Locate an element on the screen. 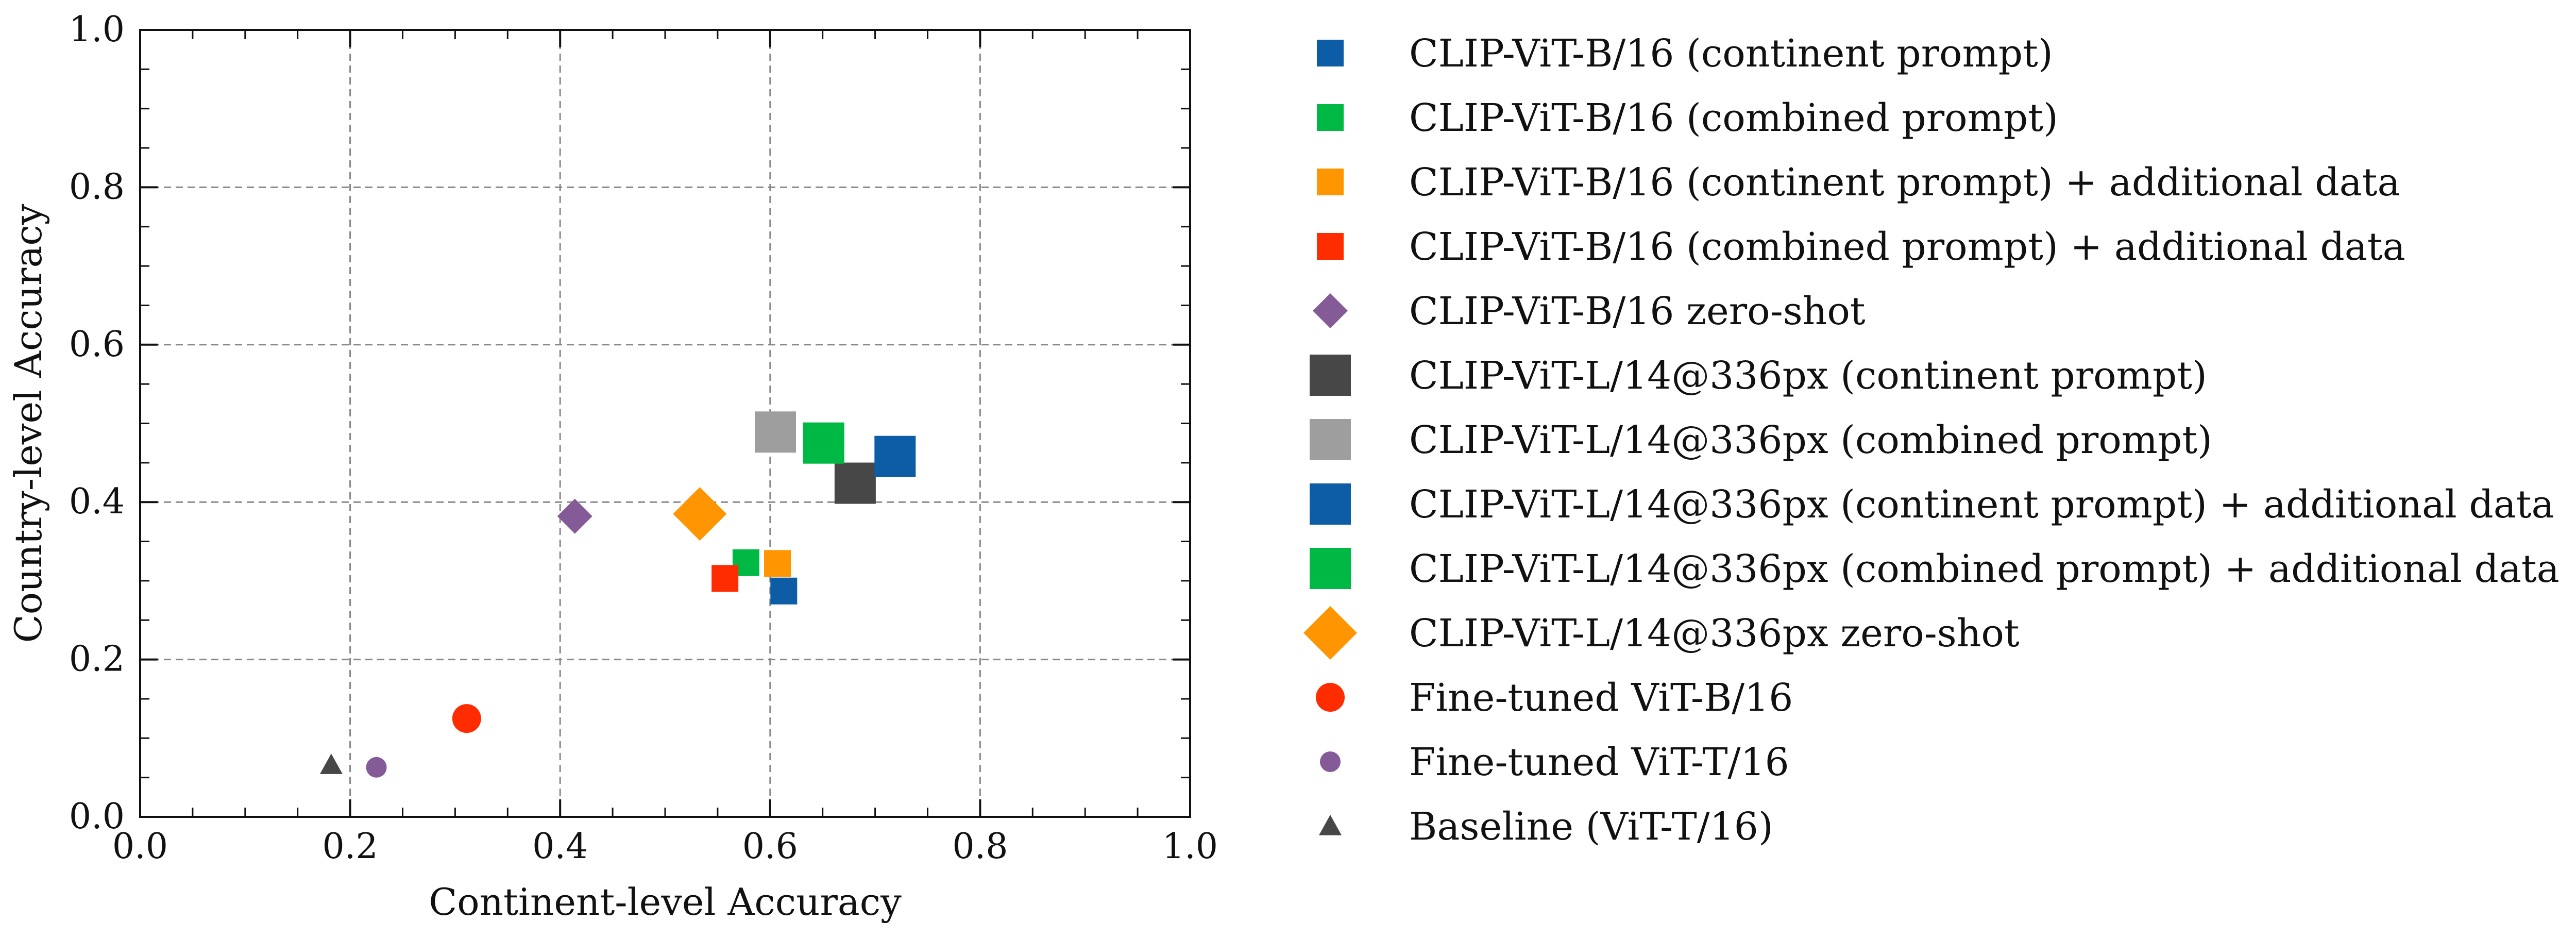 This screenshot has height=938, width=2576. y-tick-label: 0.4 is located at coordinates (97, 501).